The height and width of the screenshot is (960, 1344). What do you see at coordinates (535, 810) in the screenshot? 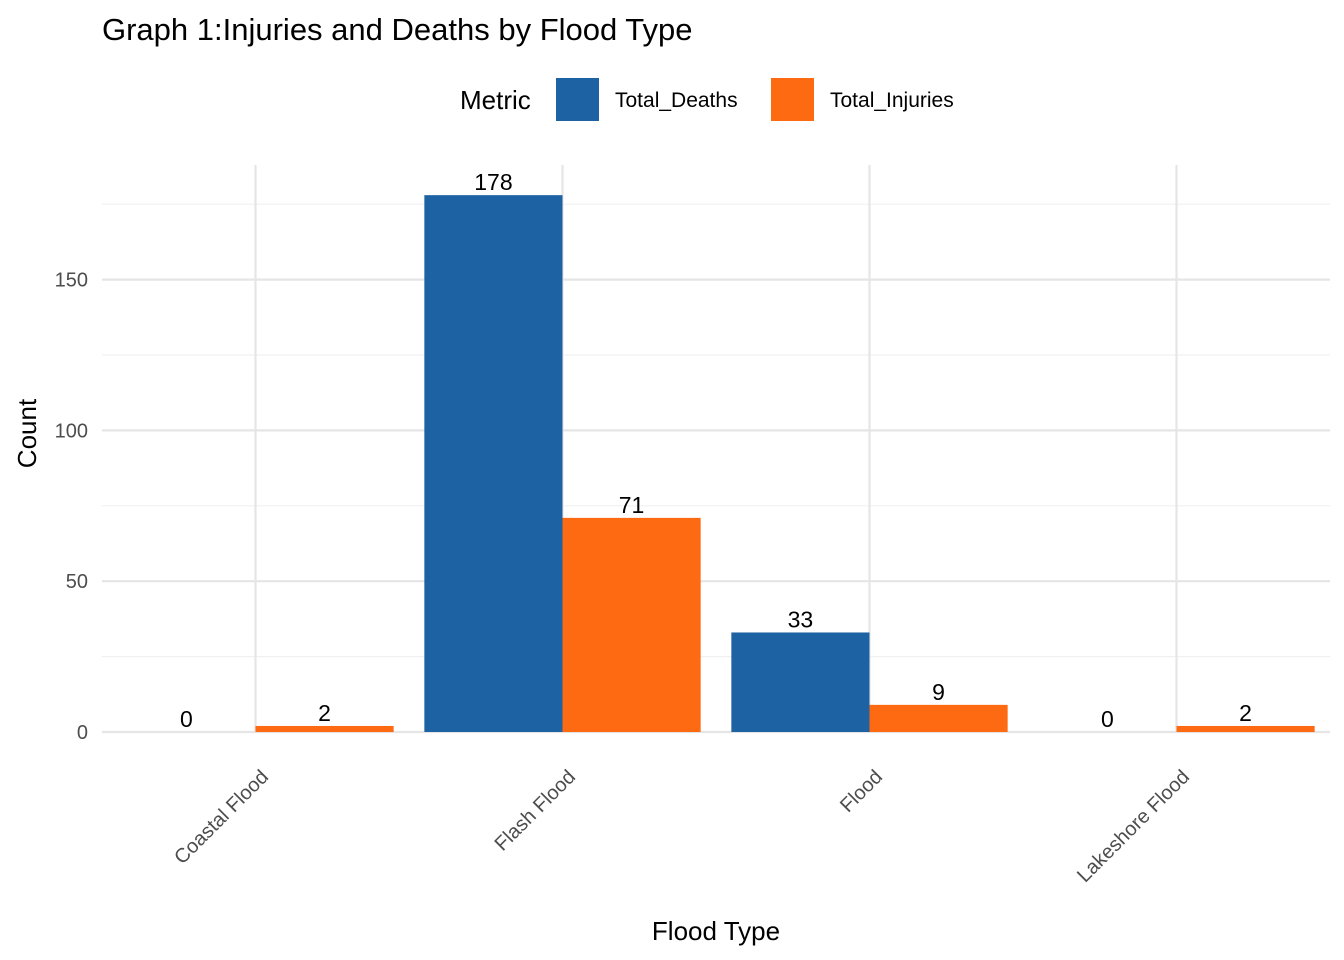
I see `x-tick-label-flash-flood: Flash Flood` at bounding box center [535, 810].